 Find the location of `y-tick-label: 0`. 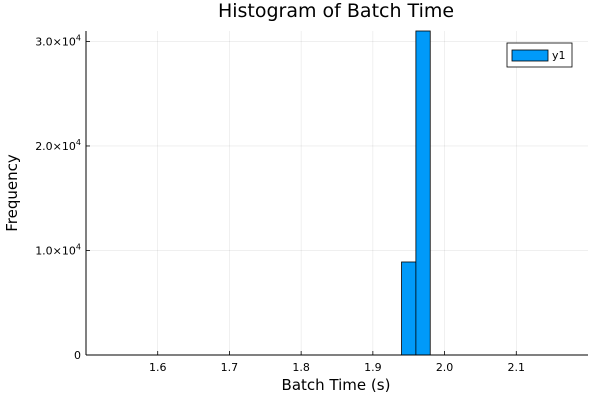

y-tick-label: 0 is located at coordinates (77, 355).